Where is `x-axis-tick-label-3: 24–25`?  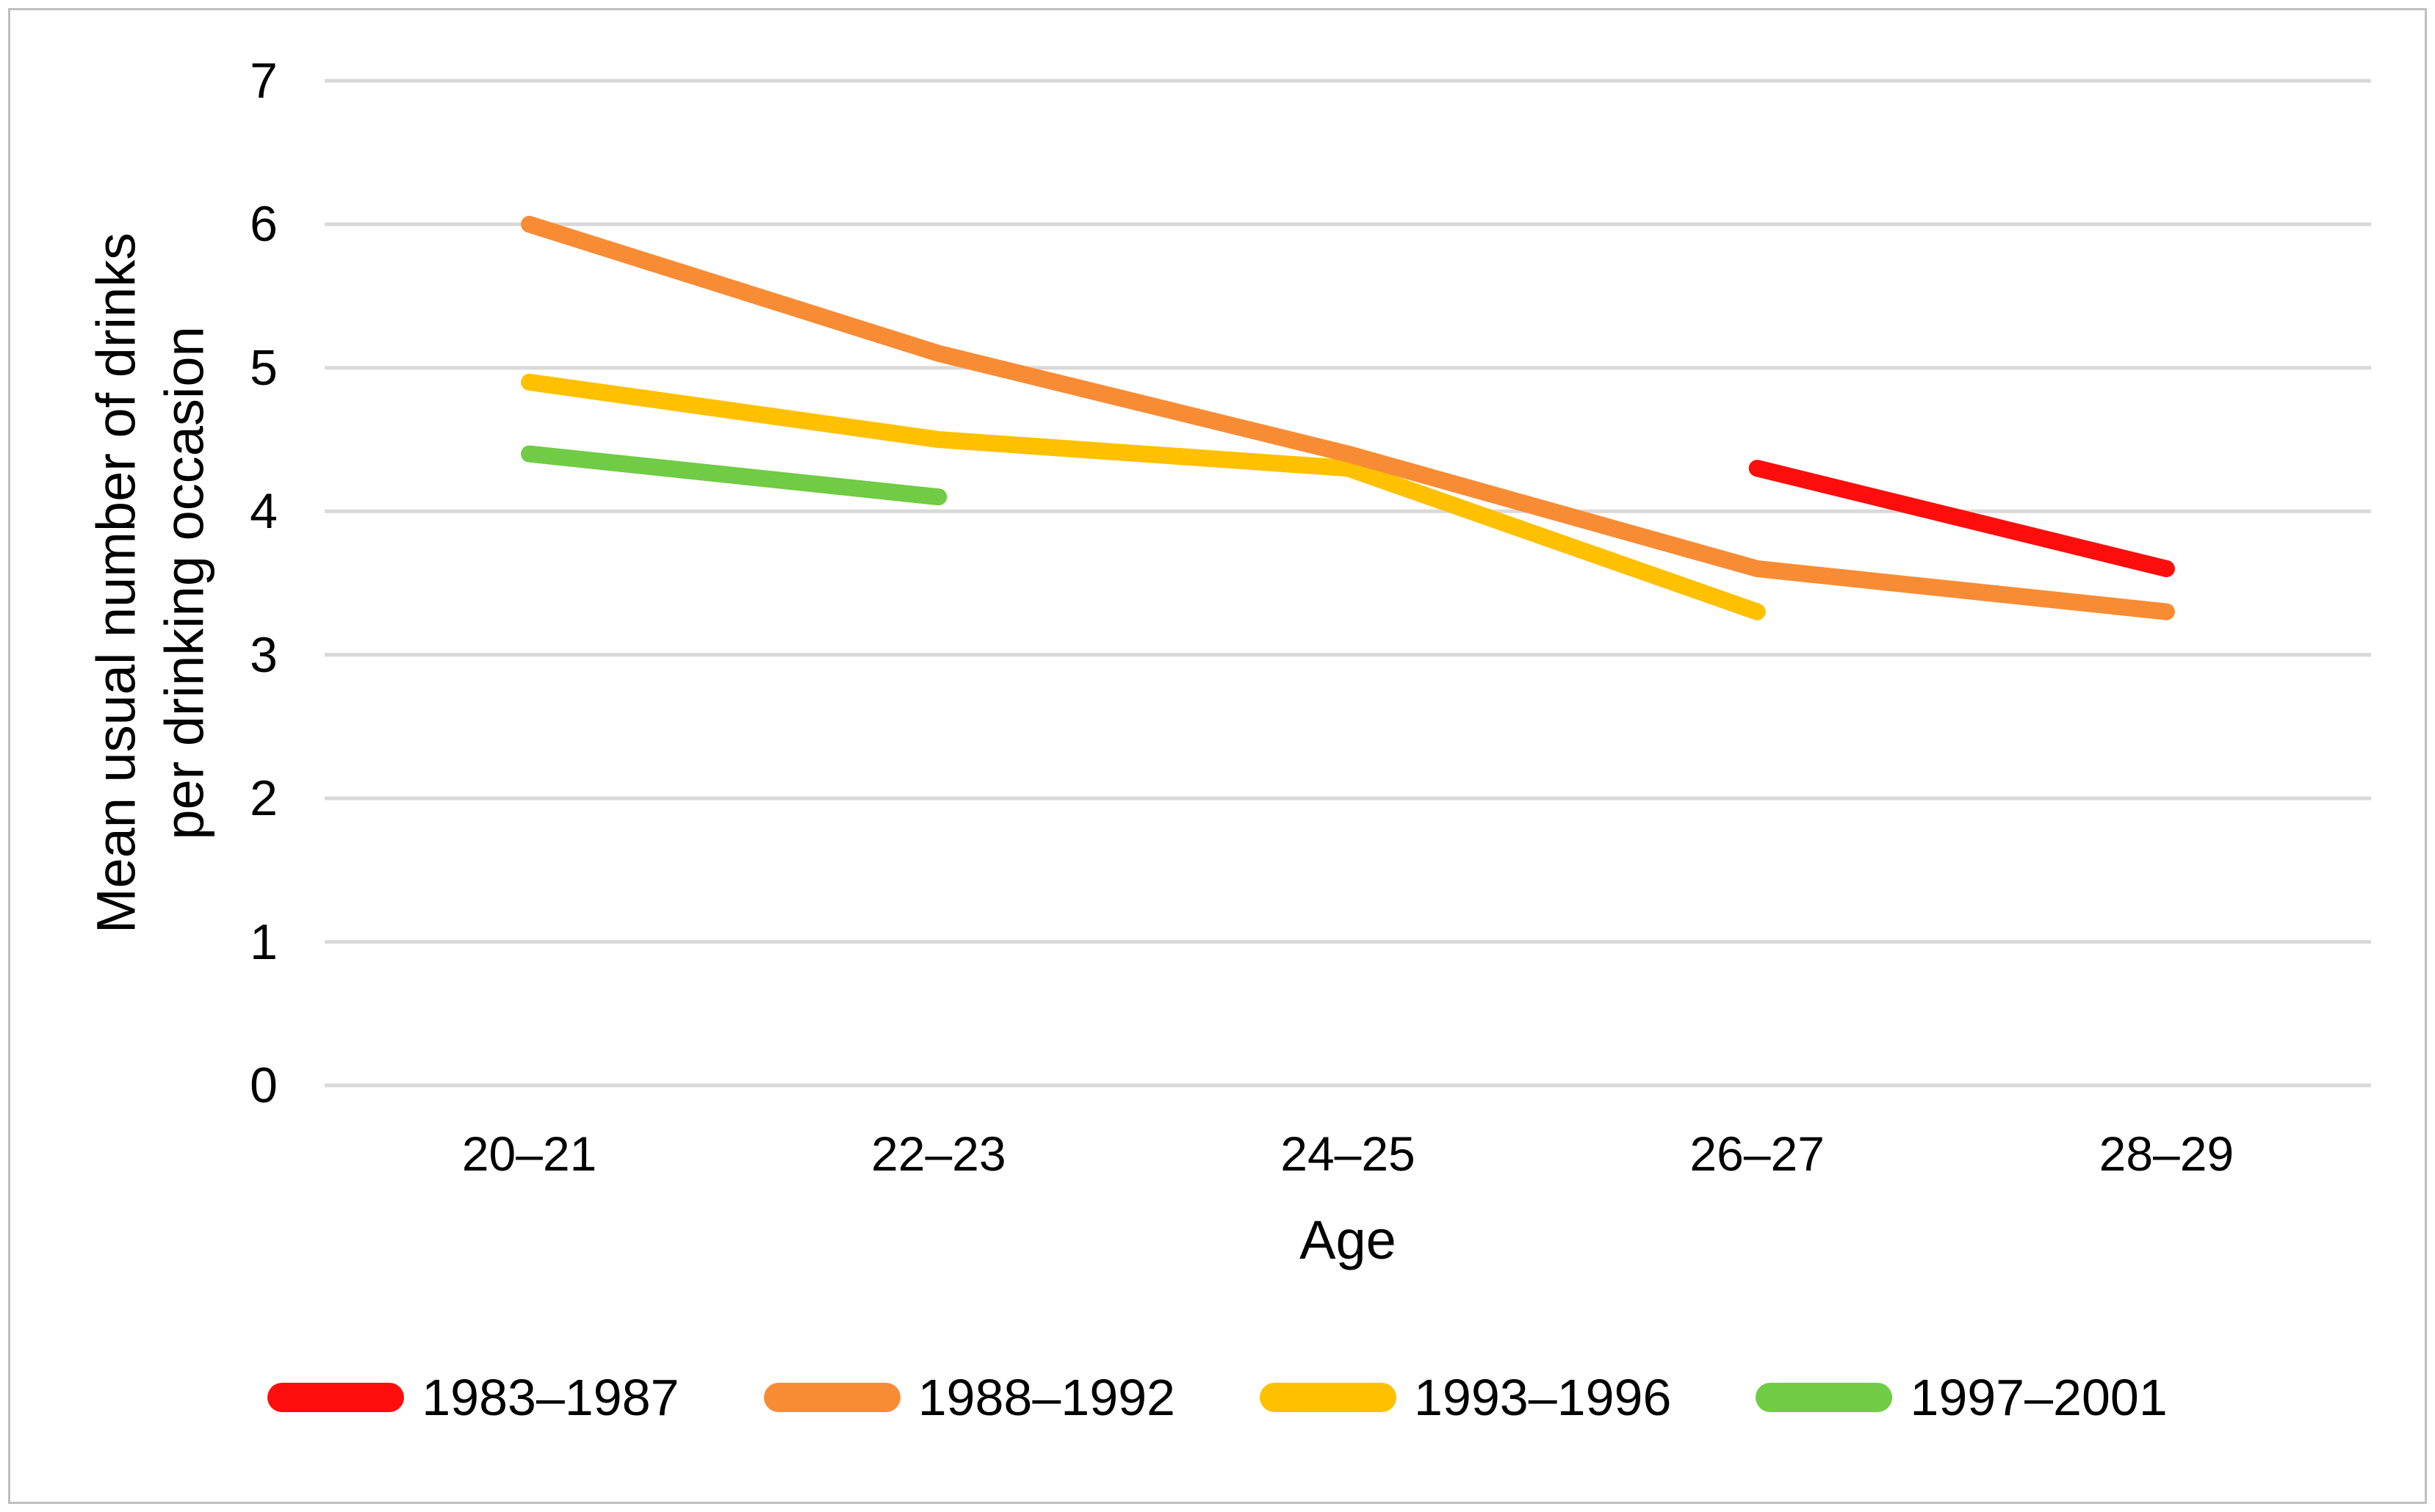 x-axis-tick-label-3: 24–25 is located at coordinates (1348, 1153).